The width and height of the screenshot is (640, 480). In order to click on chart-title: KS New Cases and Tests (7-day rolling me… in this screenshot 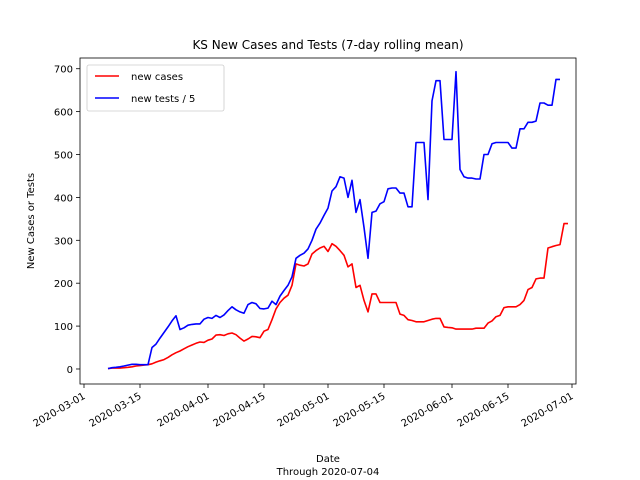, I will do `click(327, 45)`.